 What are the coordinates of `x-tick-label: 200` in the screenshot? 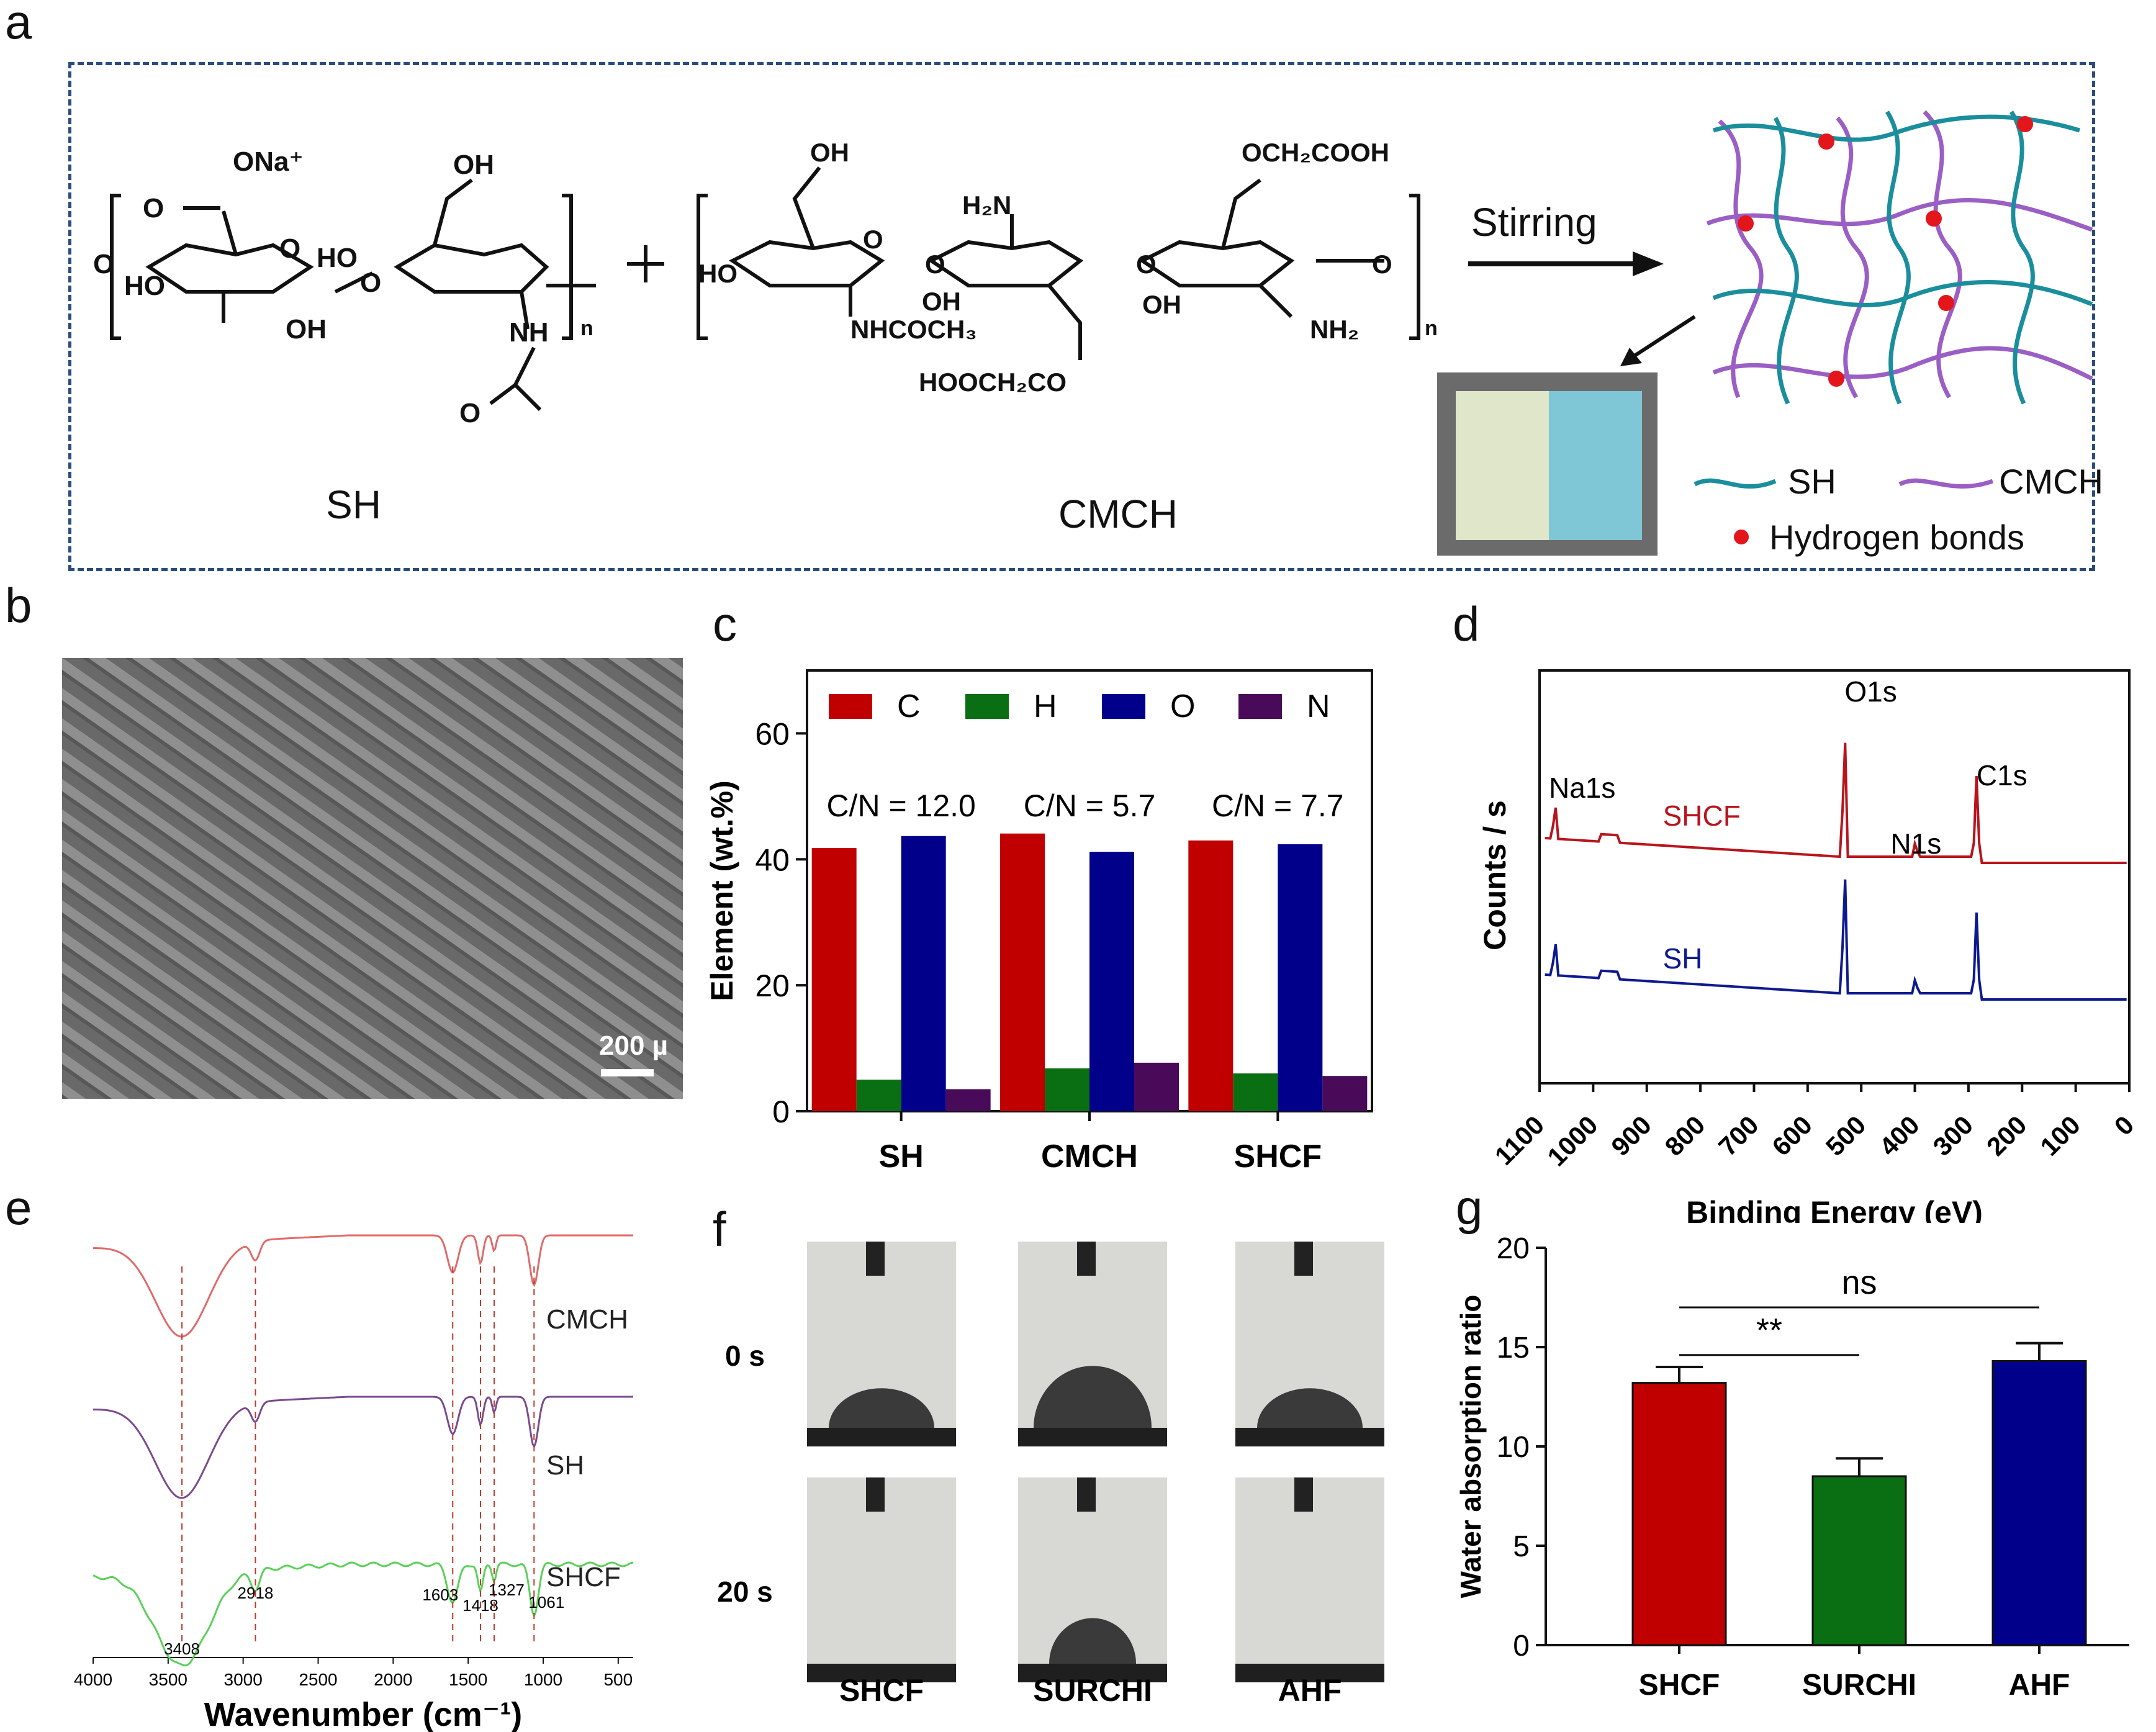 It's located at (2006, 1135).